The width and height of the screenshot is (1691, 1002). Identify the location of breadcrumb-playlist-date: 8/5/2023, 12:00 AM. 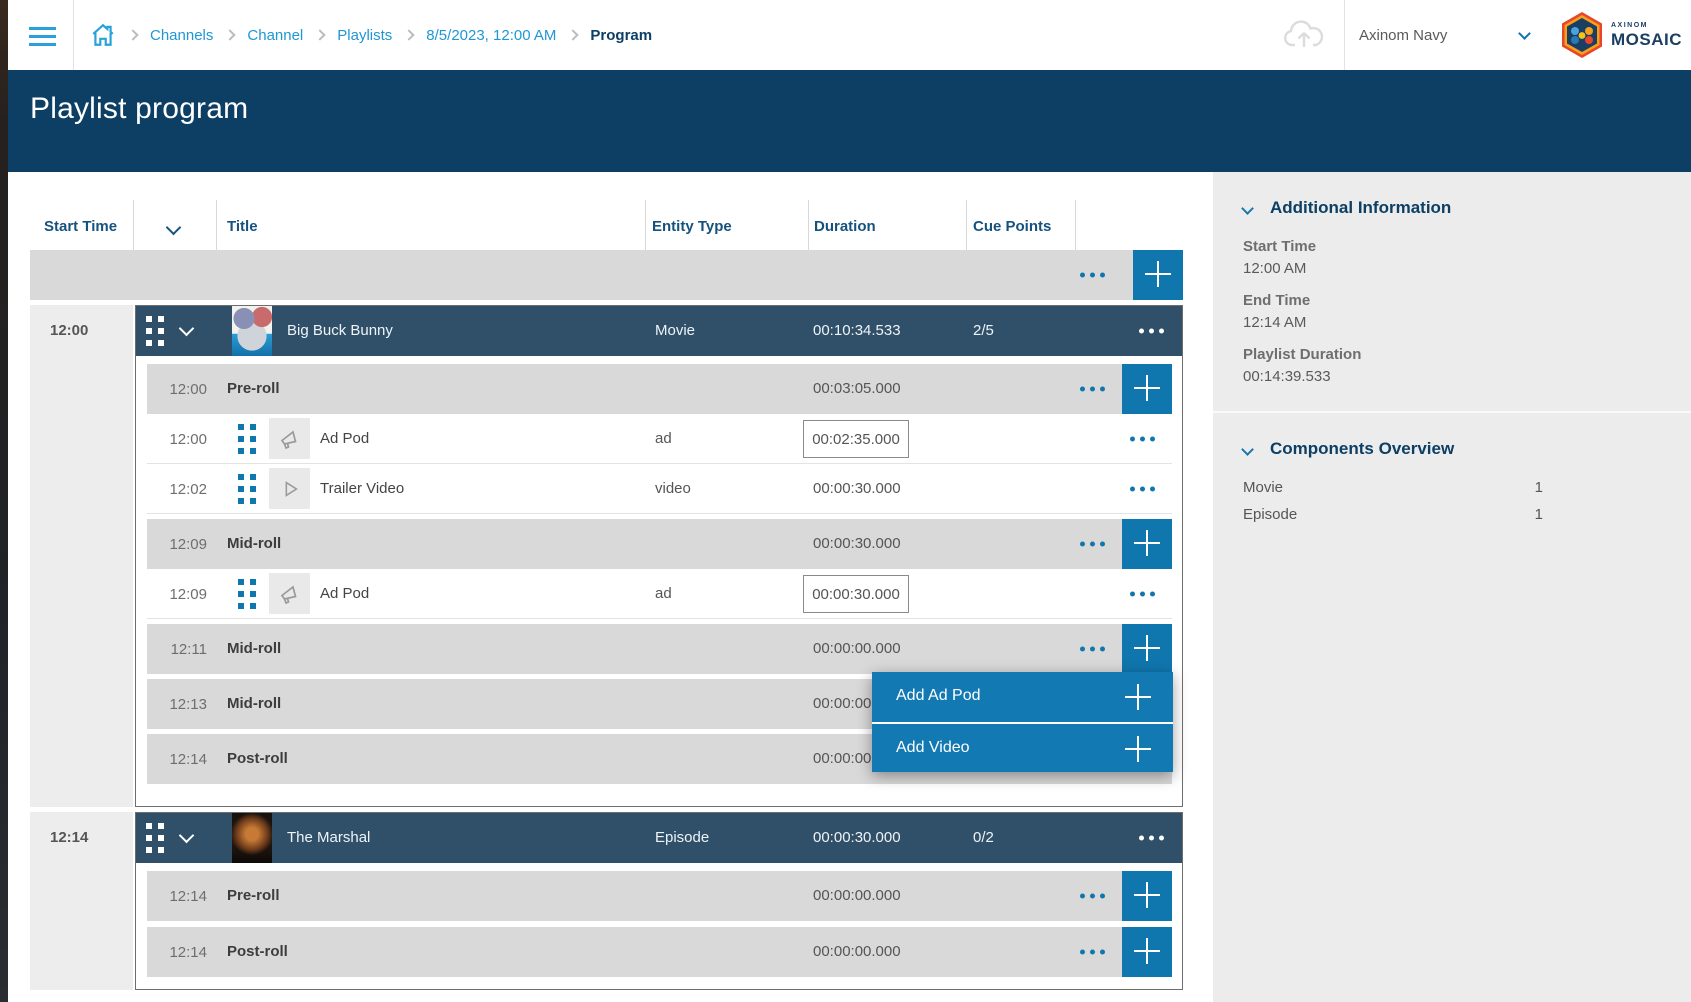
(491, 35).